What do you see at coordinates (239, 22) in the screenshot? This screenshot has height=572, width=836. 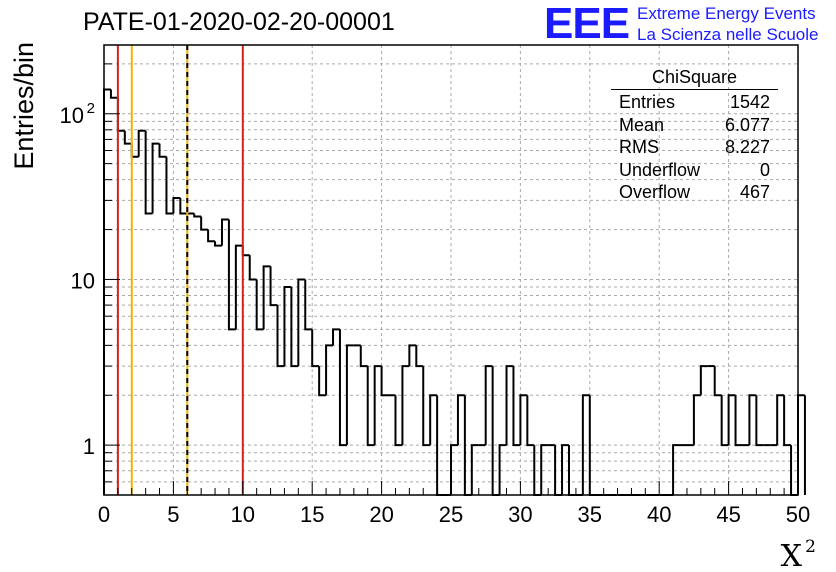 I see `chart-title: PATE-01-2020-02-20-00001` at bounding box center [239, 22].